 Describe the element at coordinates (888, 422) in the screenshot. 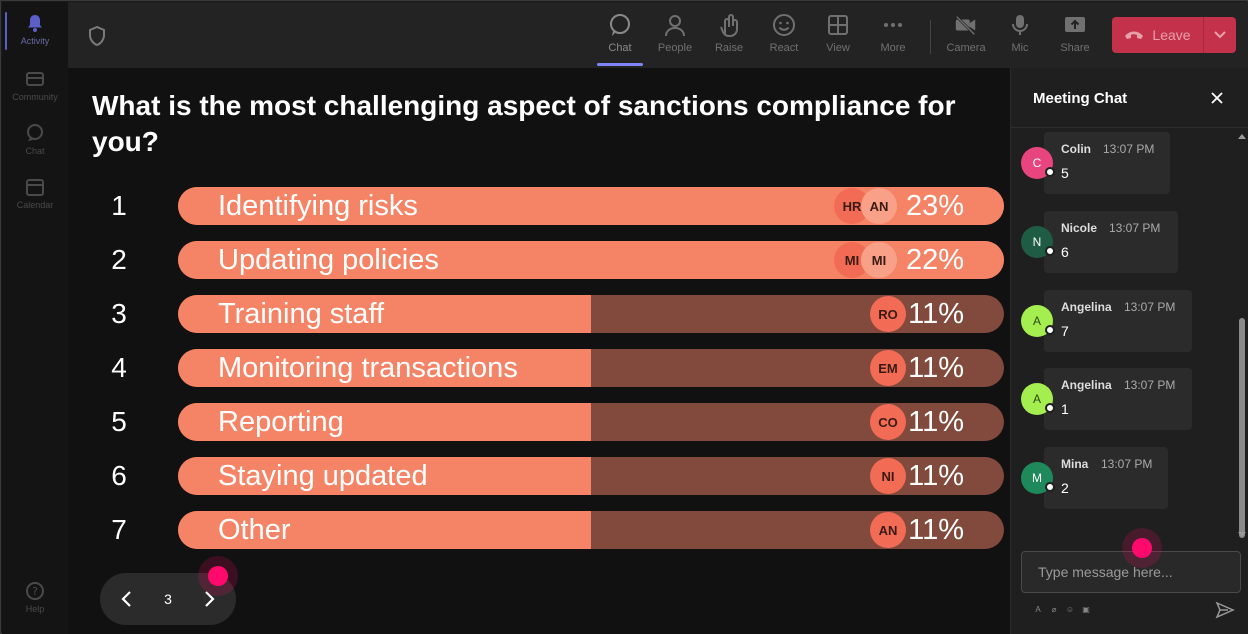

I see `voter-avatar: CO` at that location.